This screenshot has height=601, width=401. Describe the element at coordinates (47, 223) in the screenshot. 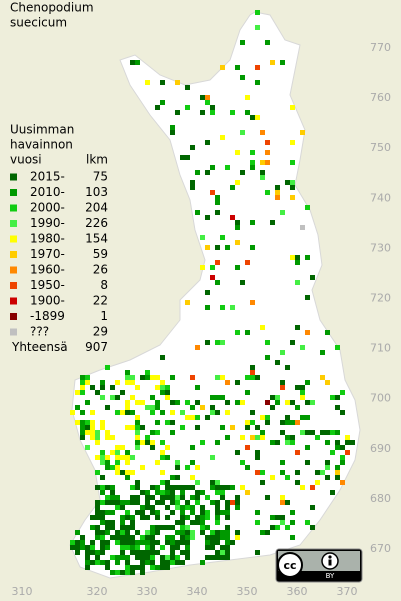

I see `legend-label: 1990-` at that location.